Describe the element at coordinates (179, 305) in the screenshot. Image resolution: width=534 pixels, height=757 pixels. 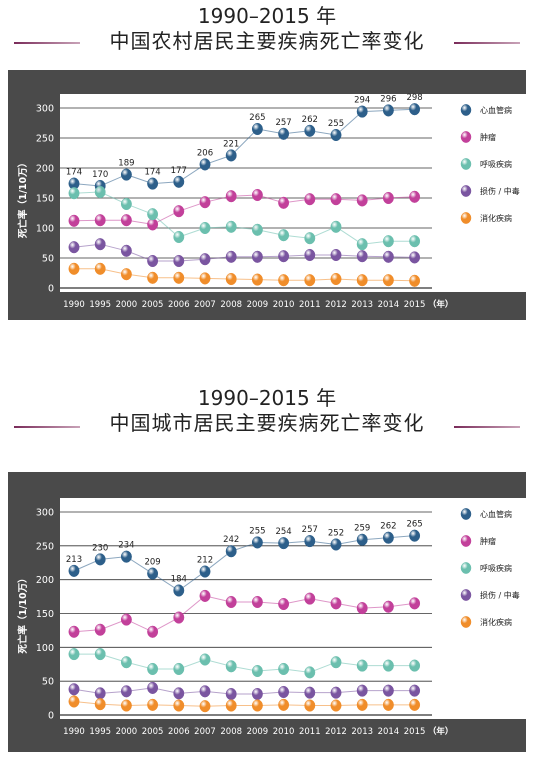
I see `x-tick-label: 2006` at that location.